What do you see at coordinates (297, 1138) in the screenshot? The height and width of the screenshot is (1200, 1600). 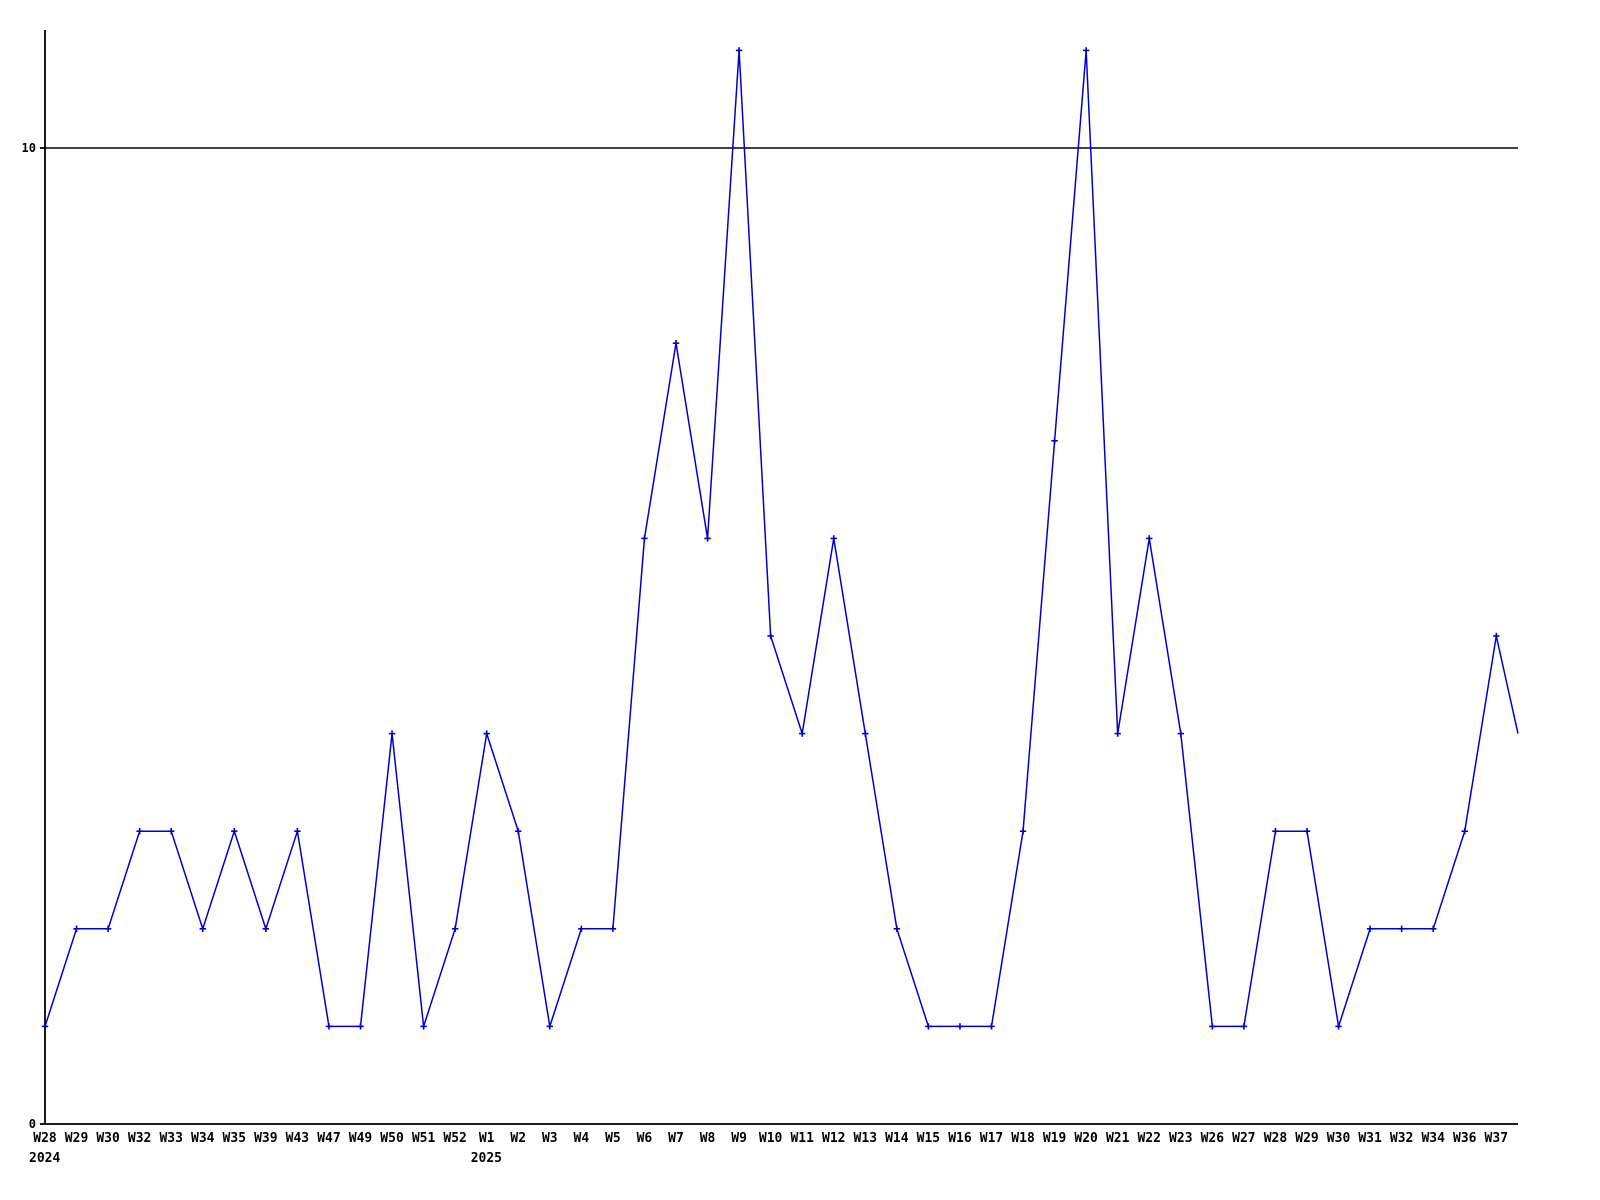 I see `x-tick-label: W43` at bounding box center [297, 1138].